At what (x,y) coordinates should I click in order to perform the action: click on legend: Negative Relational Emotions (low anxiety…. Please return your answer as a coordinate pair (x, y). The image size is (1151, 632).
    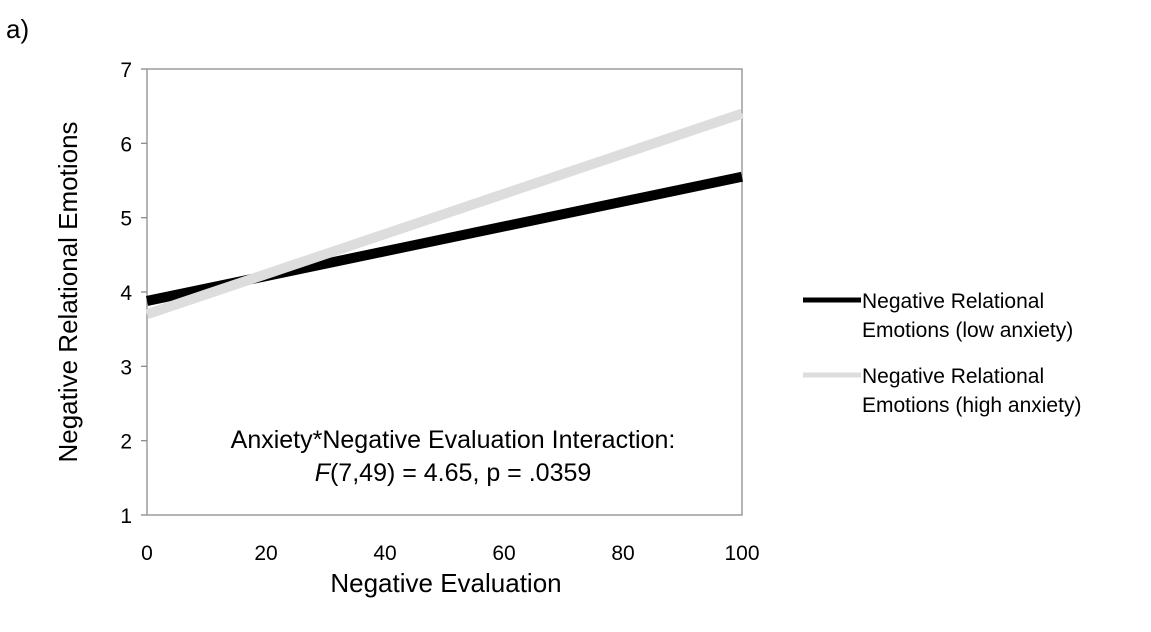
    Looking at the image, I should click on (942, 353).